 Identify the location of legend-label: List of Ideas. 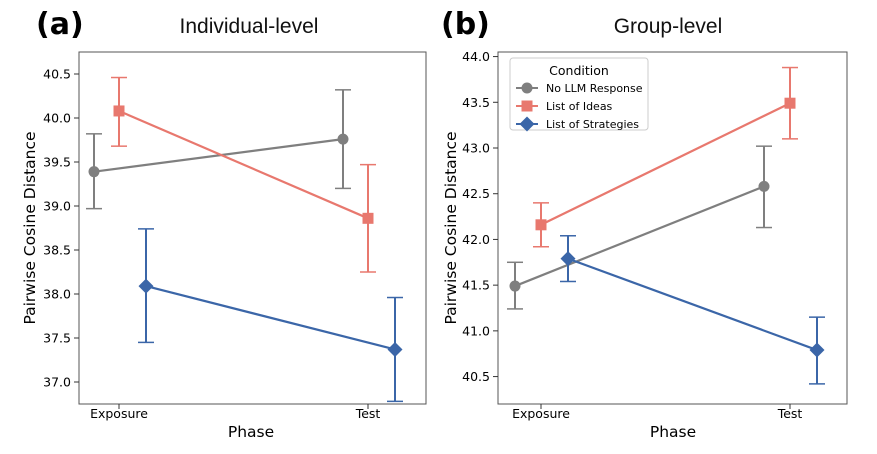
(579, 106).